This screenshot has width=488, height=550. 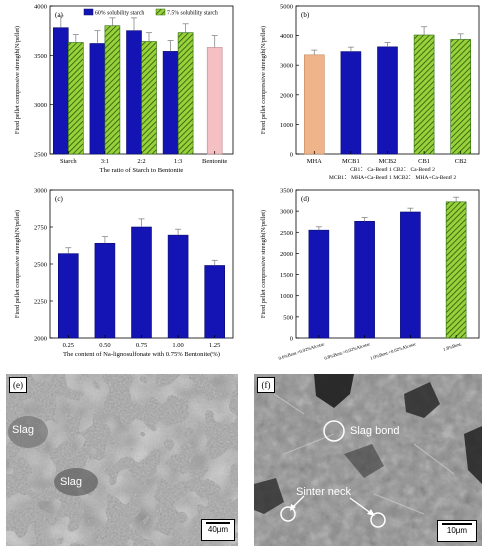 What do you see at coordinates (59, 15) in the screenshot?
I see `panel-label: (a)` at bounding box center [59, 15].